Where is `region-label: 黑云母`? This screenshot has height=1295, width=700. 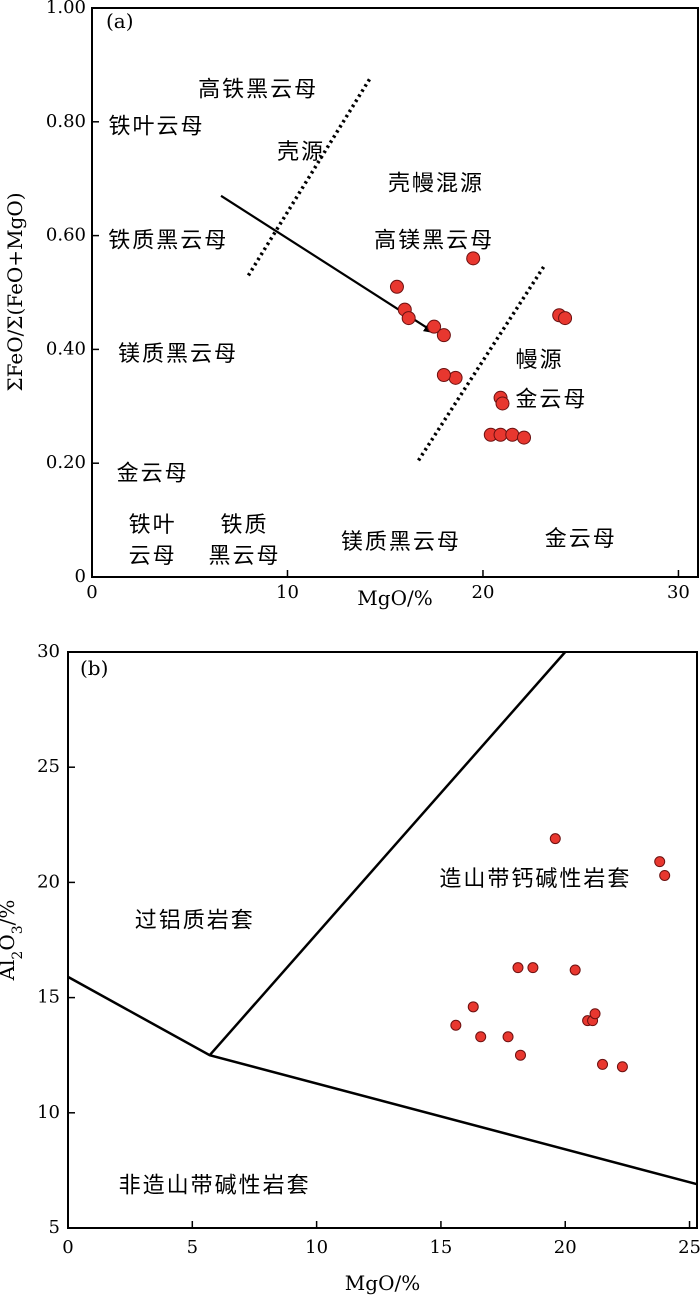
region-label: 黑云母 is located at coordinates (244, 556).